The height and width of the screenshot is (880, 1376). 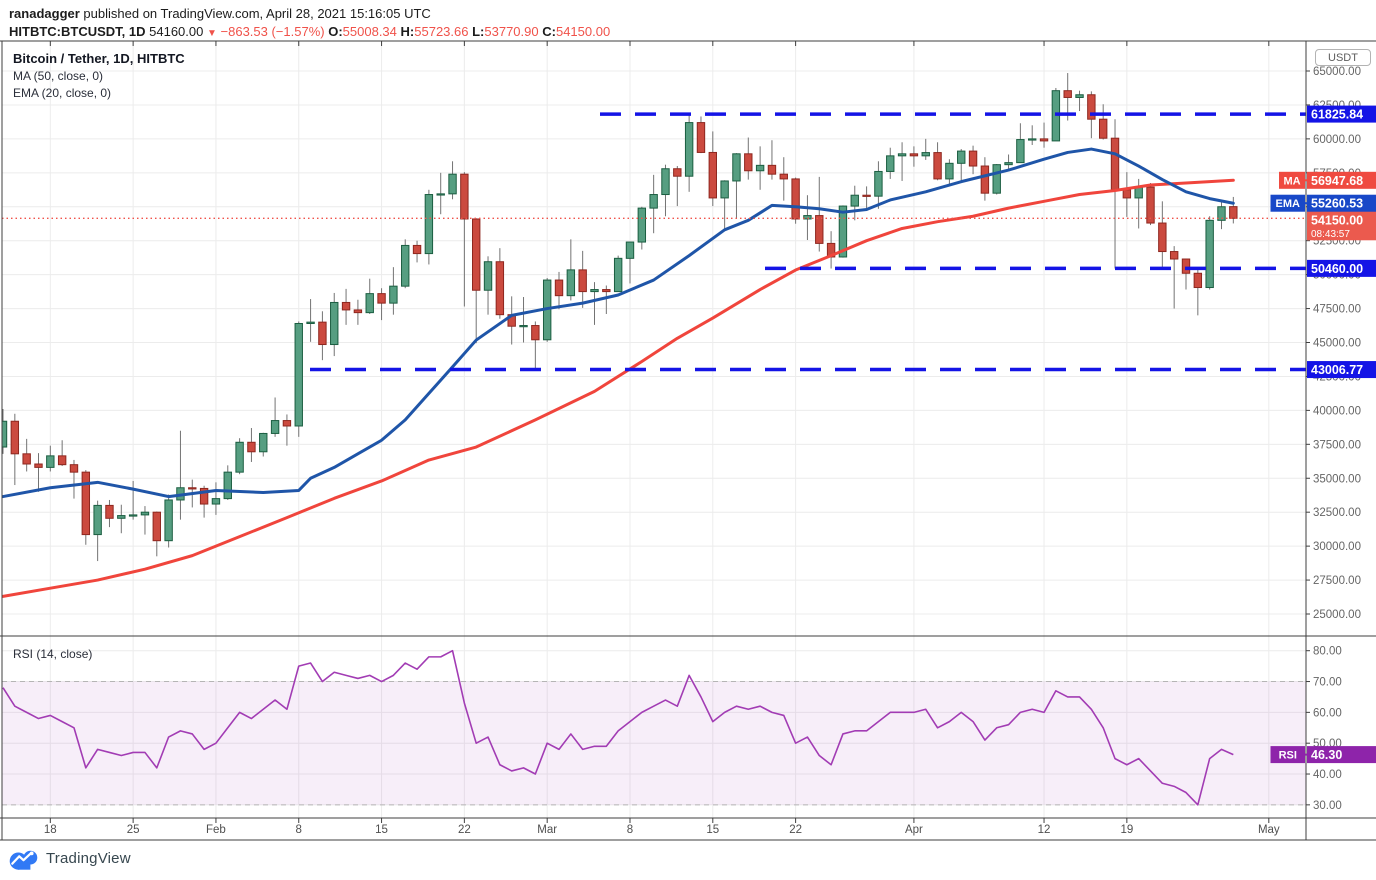 I want to click on svg-text: Feb, so click(x=216, y=830).